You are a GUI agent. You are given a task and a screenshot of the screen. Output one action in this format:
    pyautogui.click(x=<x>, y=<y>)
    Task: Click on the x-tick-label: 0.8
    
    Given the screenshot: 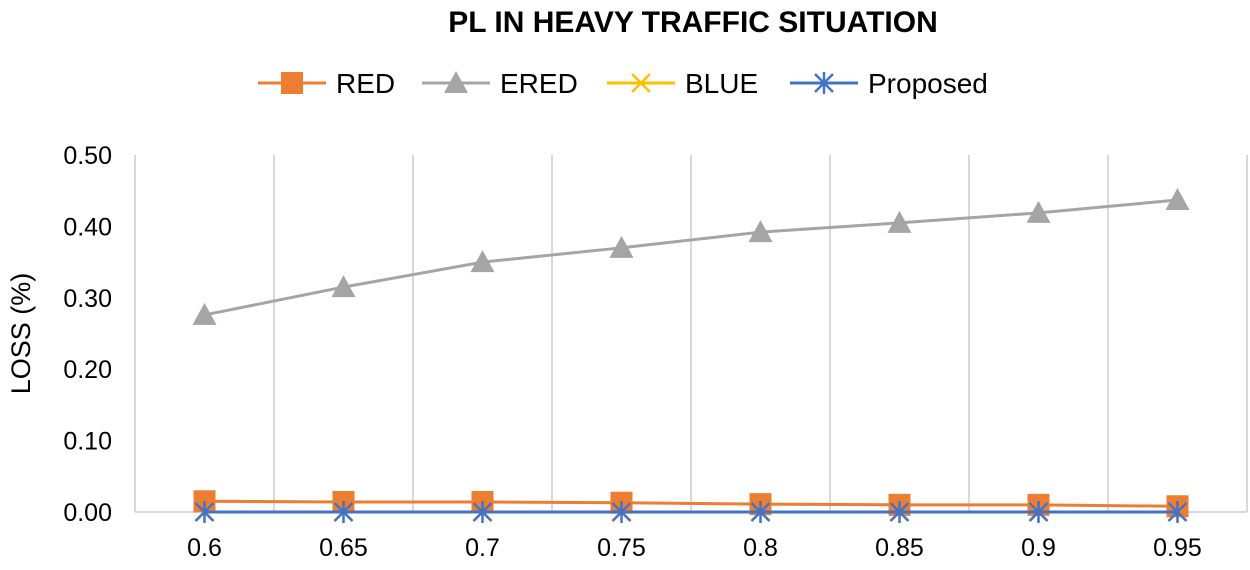 What is the action you would take?
    pyautogui.click(x=760, y=548)
    